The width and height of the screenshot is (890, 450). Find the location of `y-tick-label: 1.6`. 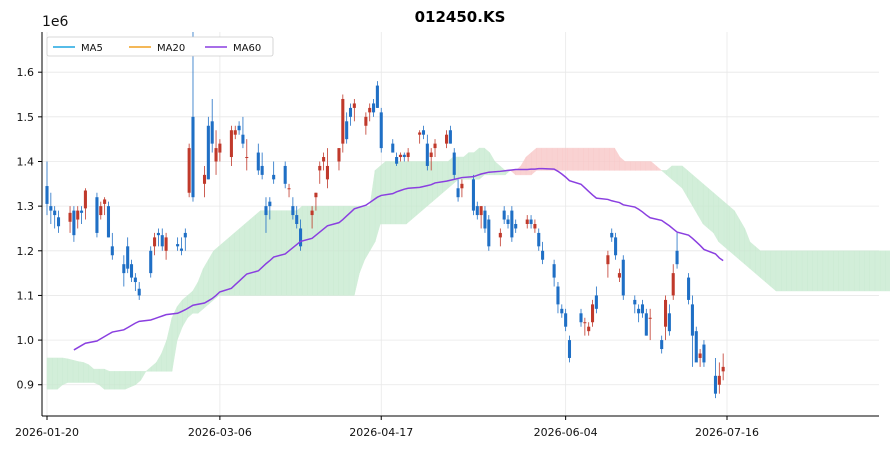

y-tick-label: 1.6 is located at coordinates (26, 72).